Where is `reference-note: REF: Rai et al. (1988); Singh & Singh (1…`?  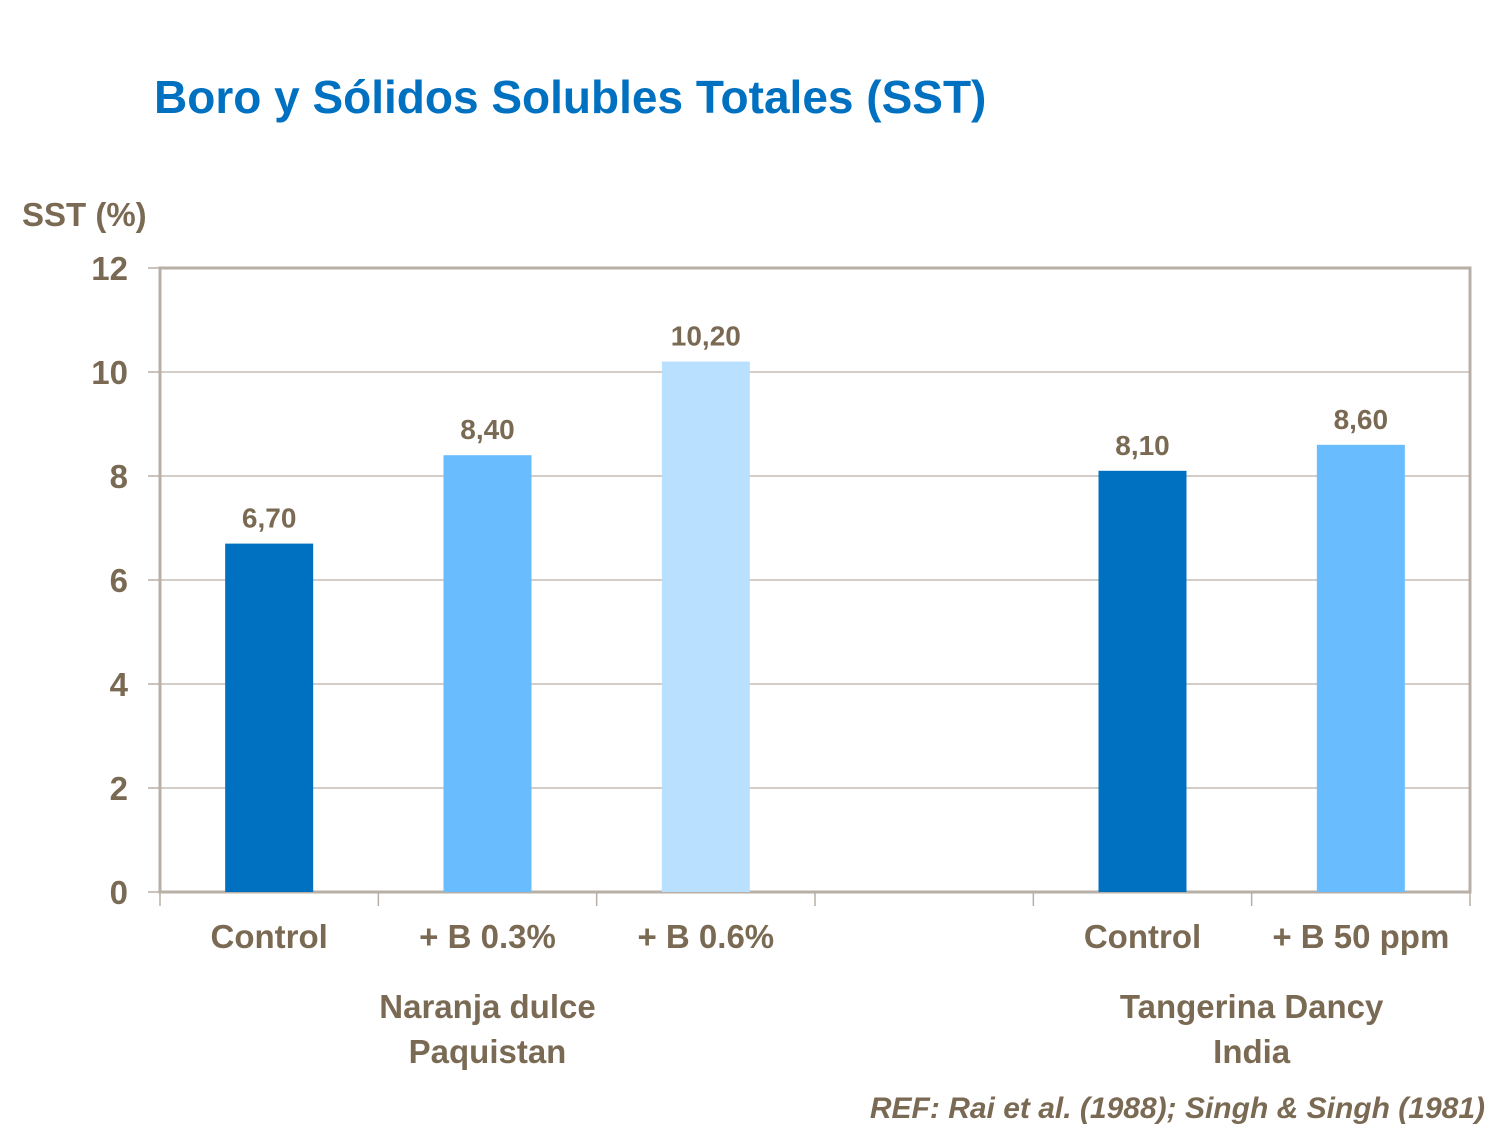
reference-note: REF: Rai et al. (1988); Singh & Singh (1… is located at coordinates (1177, 1108).